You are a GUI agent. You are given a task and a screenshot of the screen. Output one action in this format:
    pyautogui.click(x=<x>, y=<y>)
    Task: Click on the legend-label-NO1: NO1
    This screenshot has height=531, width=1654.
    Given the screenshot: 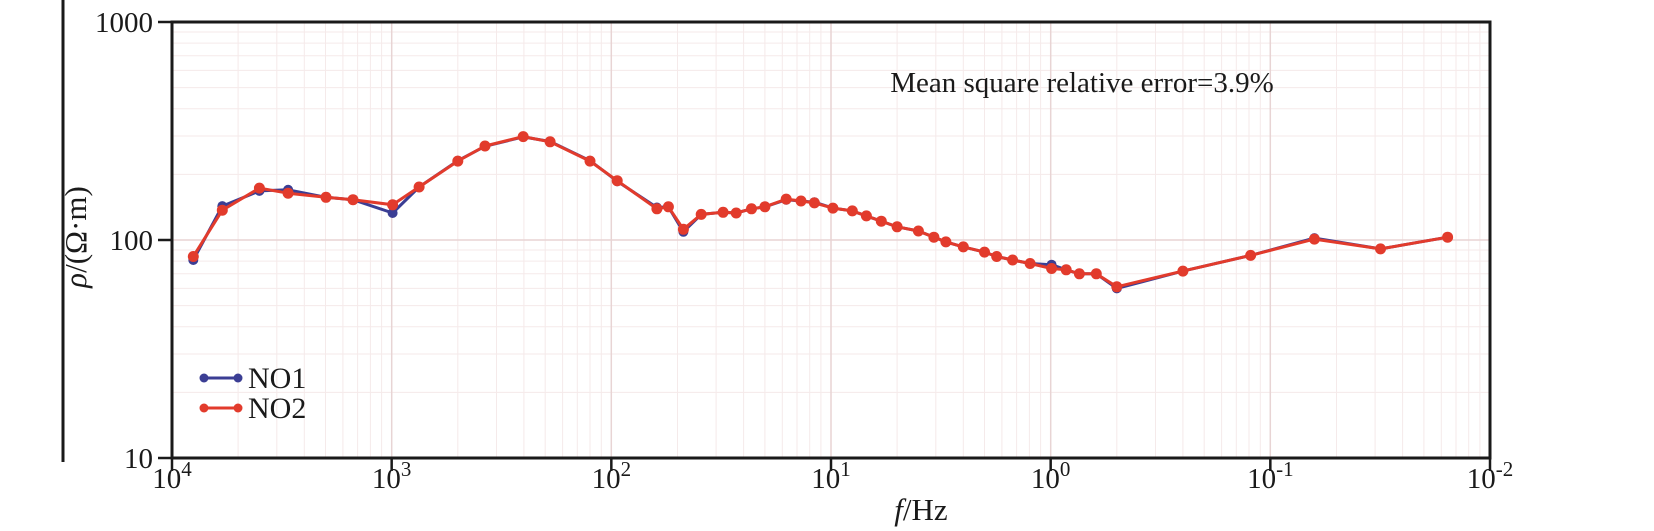 What is the action you would take?
    pyautogui.click(x=277, y=378)
    